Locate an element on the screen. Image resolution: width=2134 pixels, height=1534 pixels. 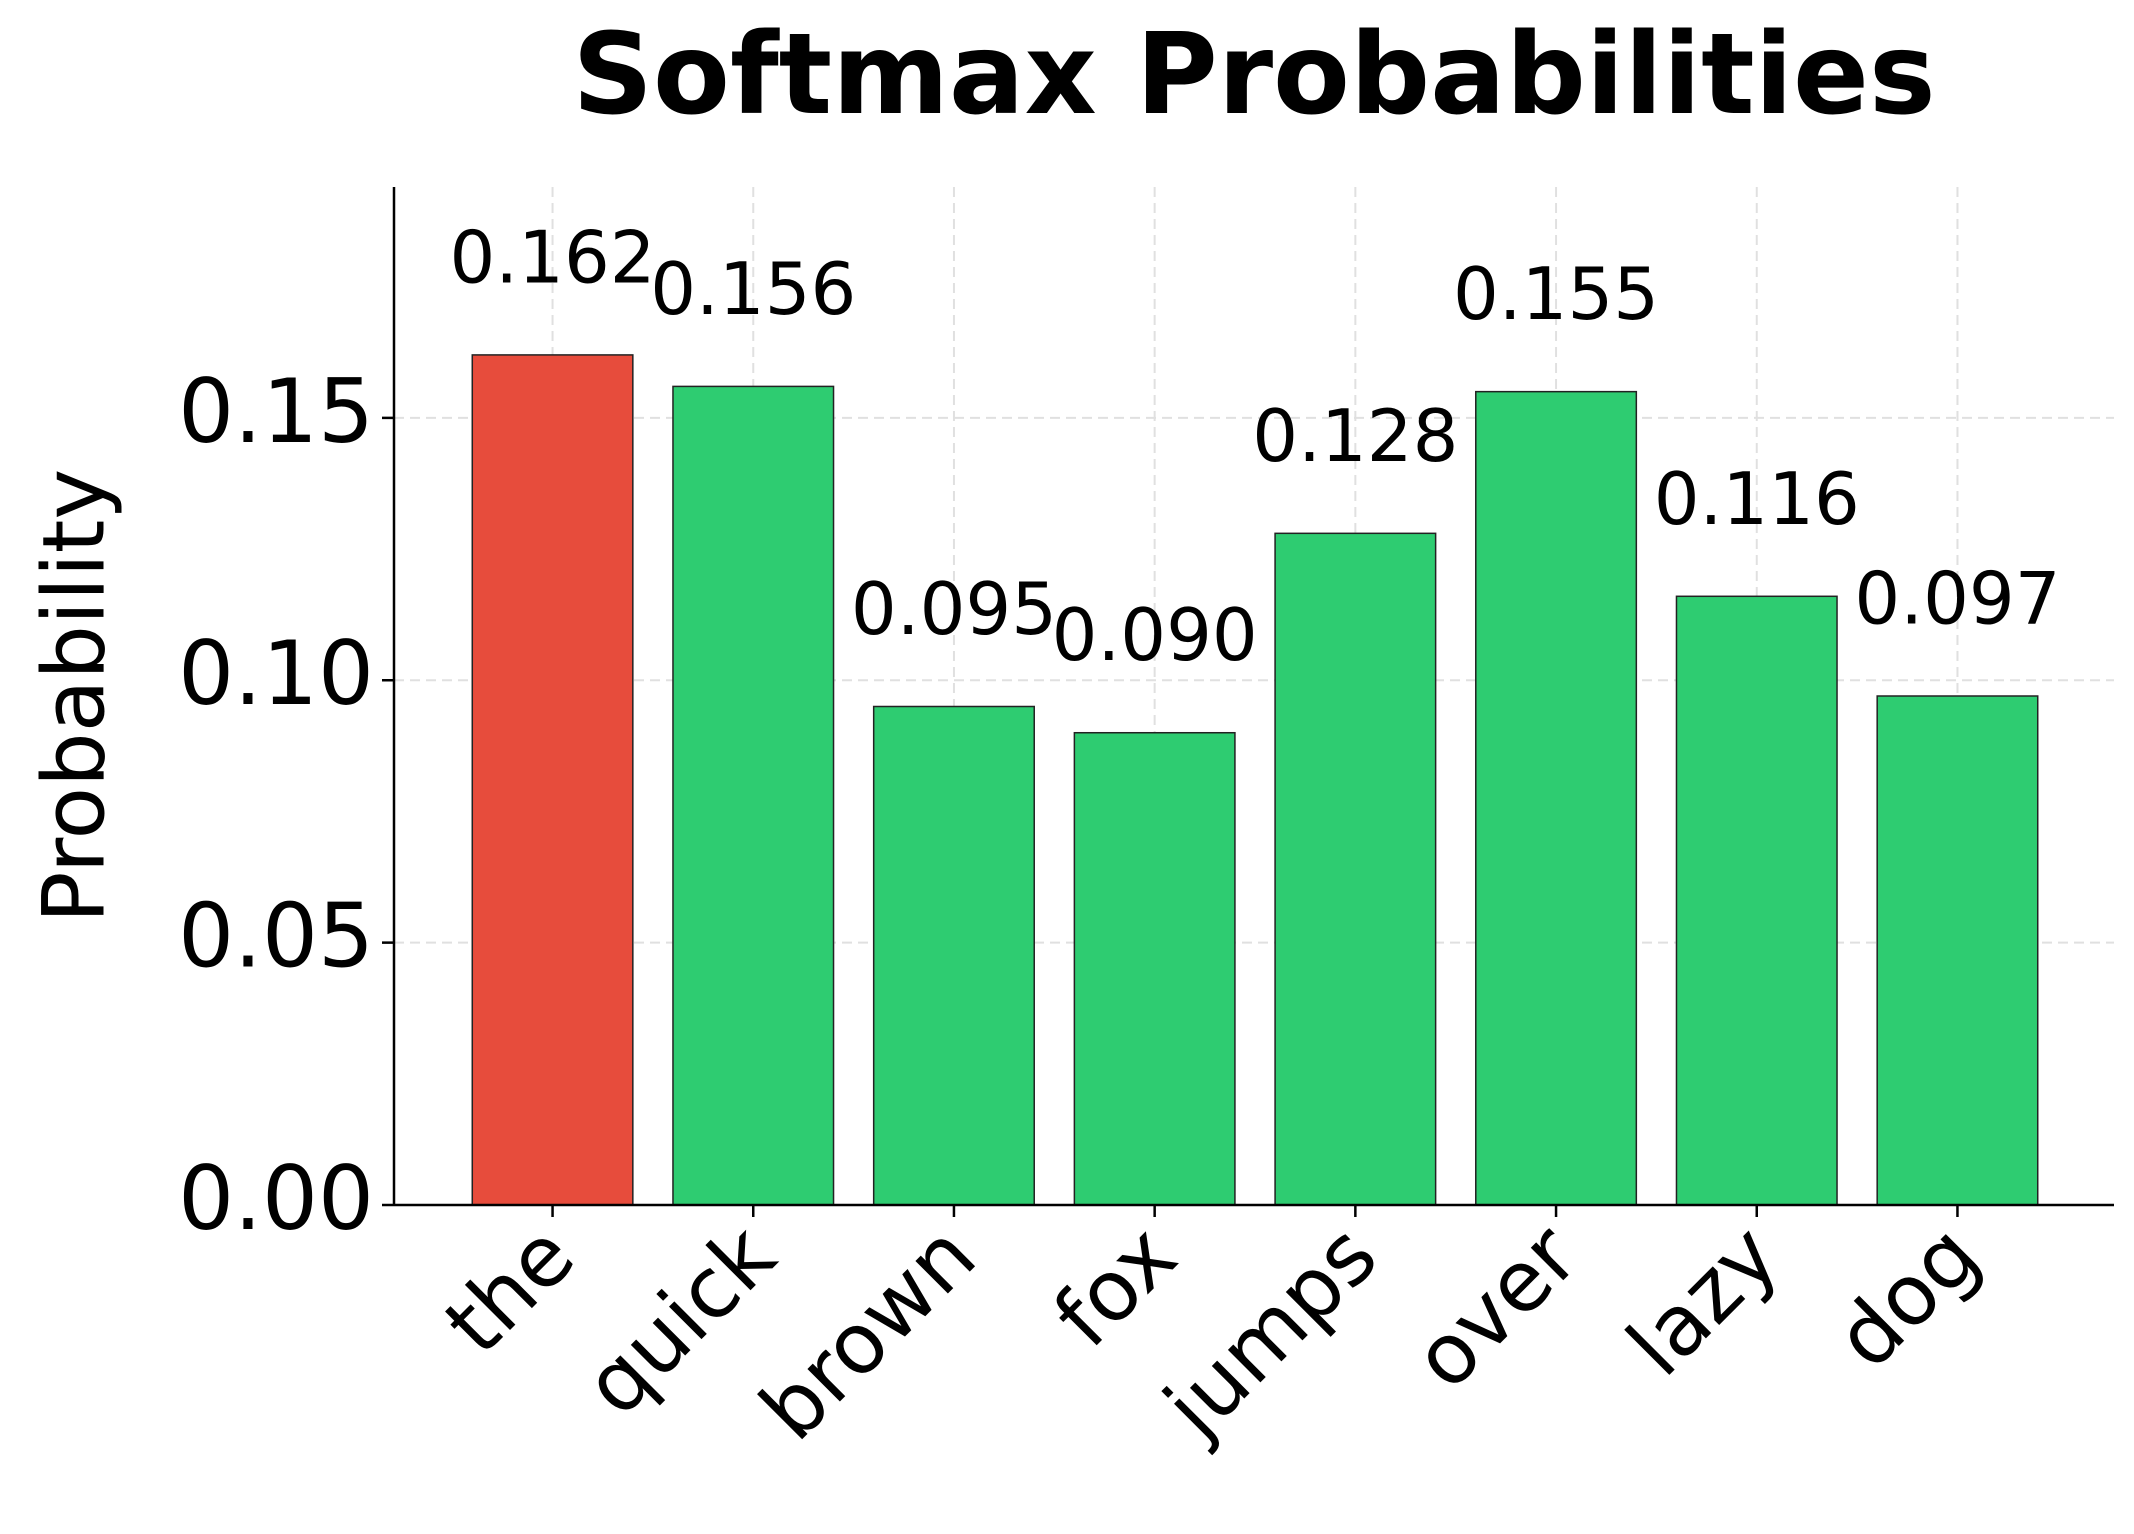
y-tick-label: 0.00 is located at coordinates (276, 1198).